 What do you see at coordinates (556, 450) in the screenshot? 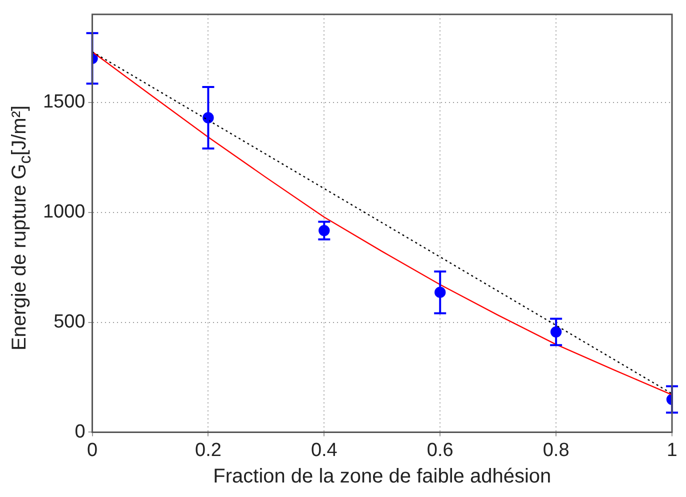
I see `x-tick-label: 0.8` at bounding box center [556, 450].